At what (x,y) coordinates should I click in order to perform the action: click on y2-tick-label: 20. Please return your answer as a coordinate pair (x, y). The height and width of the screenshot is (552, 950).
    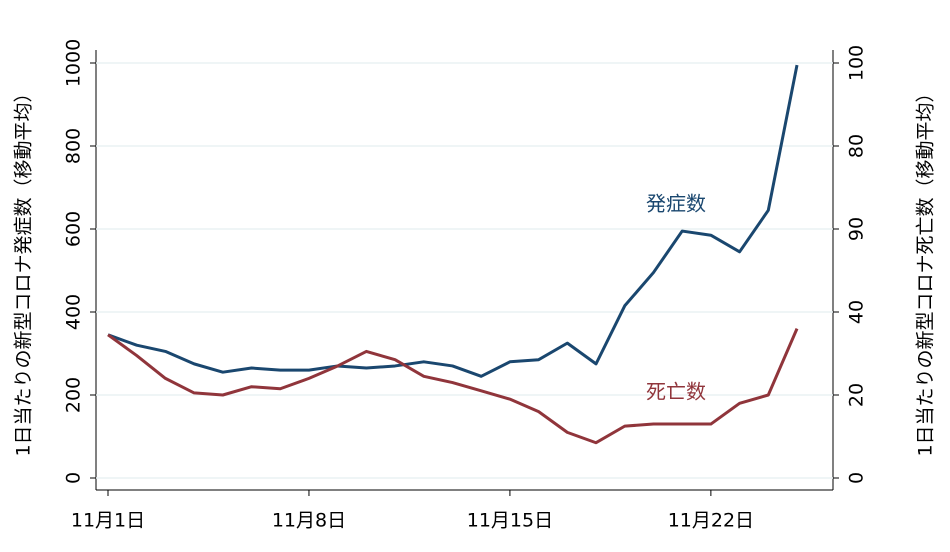
    Looking at the image, I should click on (857, 395).